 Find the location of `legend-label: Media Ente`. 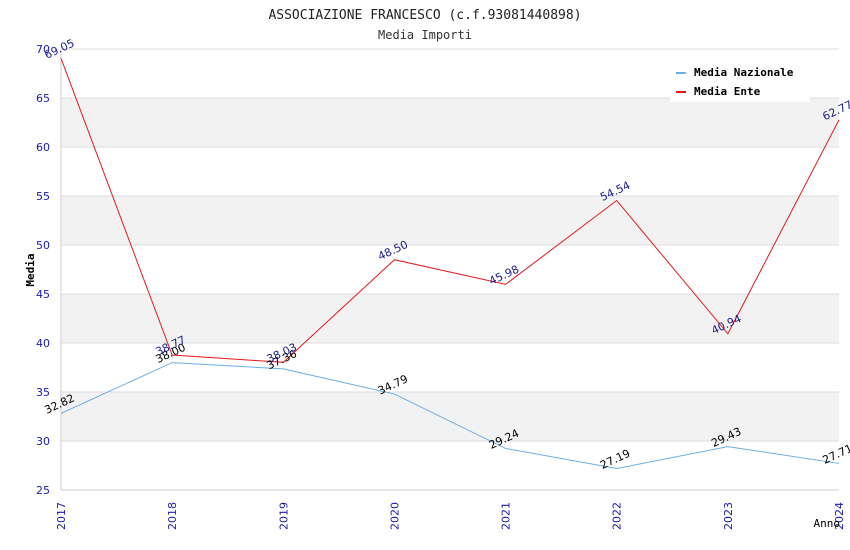

legend-label: Media Ente is located at coordinates (727, 91).